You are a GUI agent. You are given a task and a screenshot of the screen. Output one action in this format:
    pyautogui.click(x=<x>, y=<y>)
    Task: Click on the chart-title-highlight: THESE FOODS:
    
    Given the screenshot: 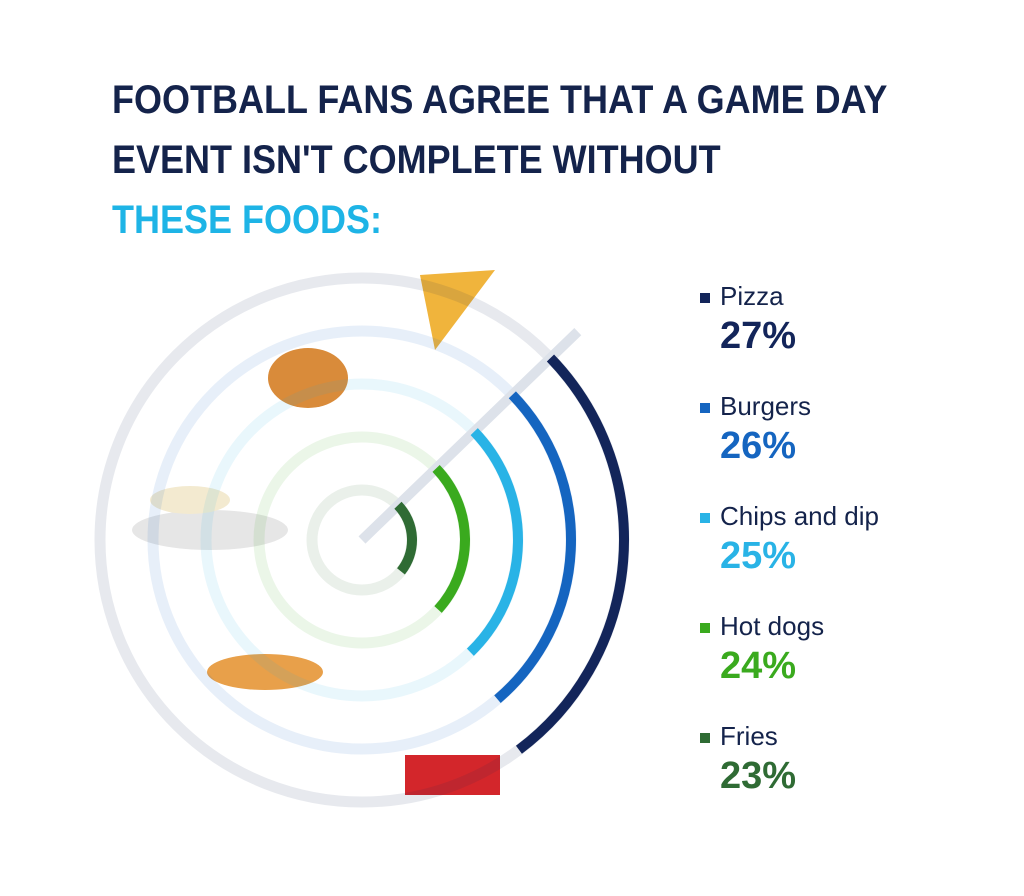 What is the action you would take?
    pyautogui.click(x=247, y=220)
    